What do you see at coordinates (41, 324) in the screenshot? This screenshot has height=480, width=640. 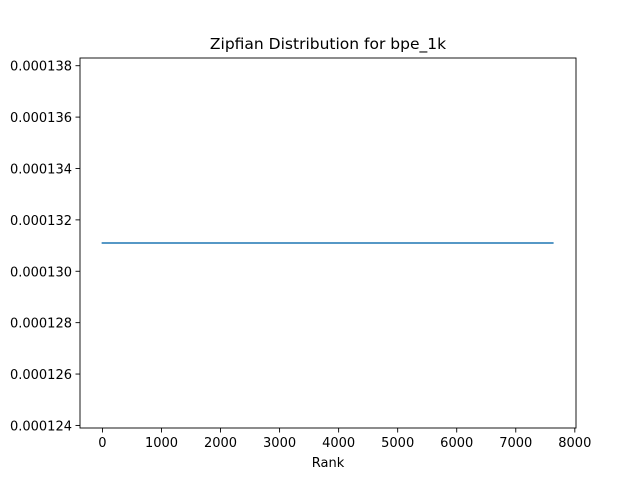 I see `y-tick-label: 0.000128` at bounding box center [41, 324].